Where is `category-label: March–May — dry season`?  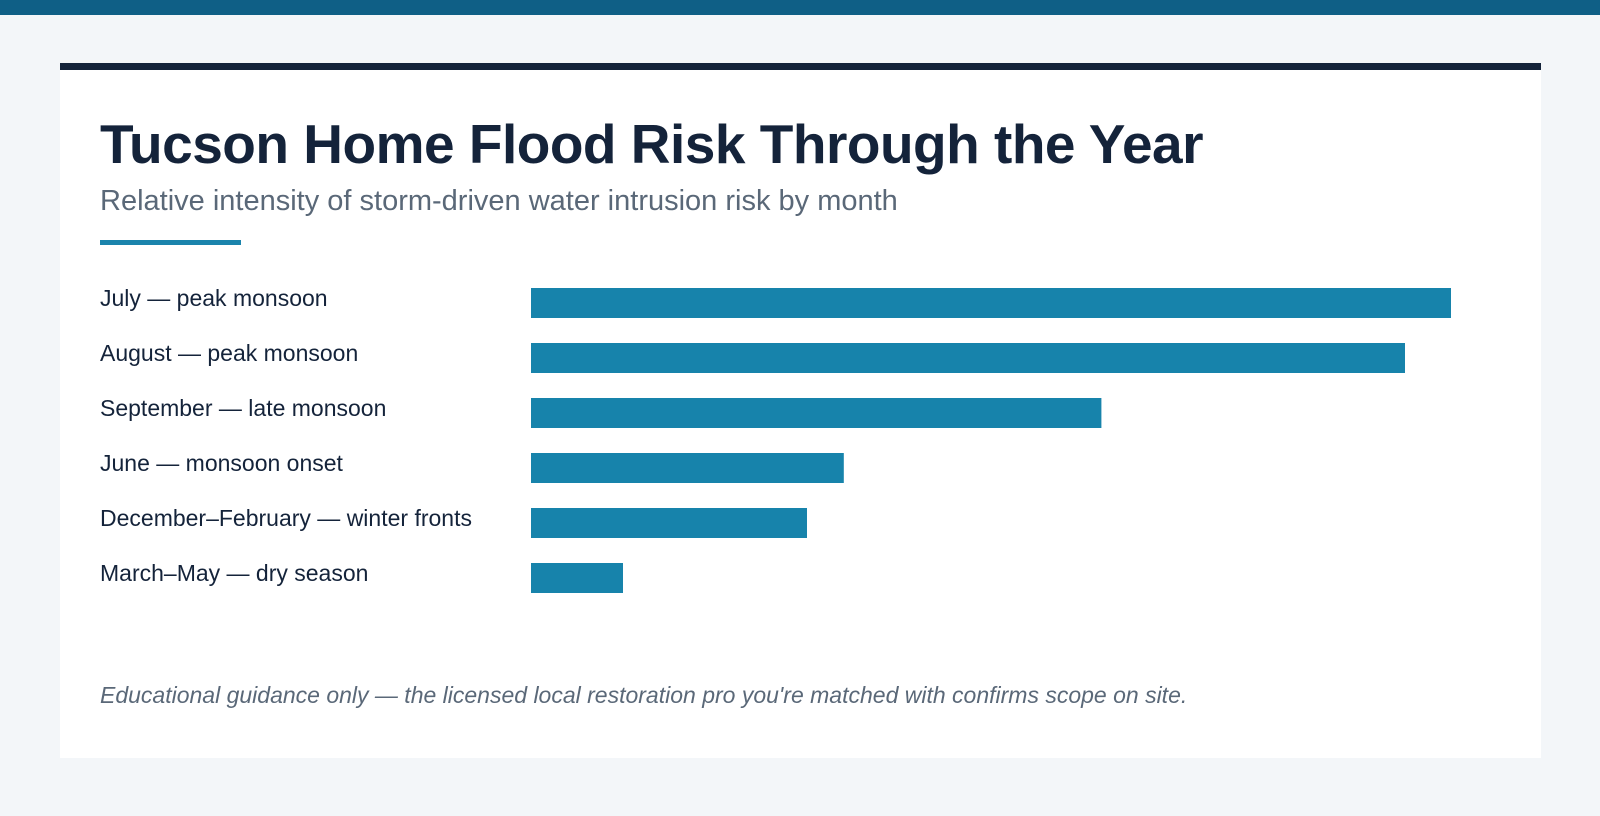
category-label: March–May — dry season is located at coordinates (234, 573).